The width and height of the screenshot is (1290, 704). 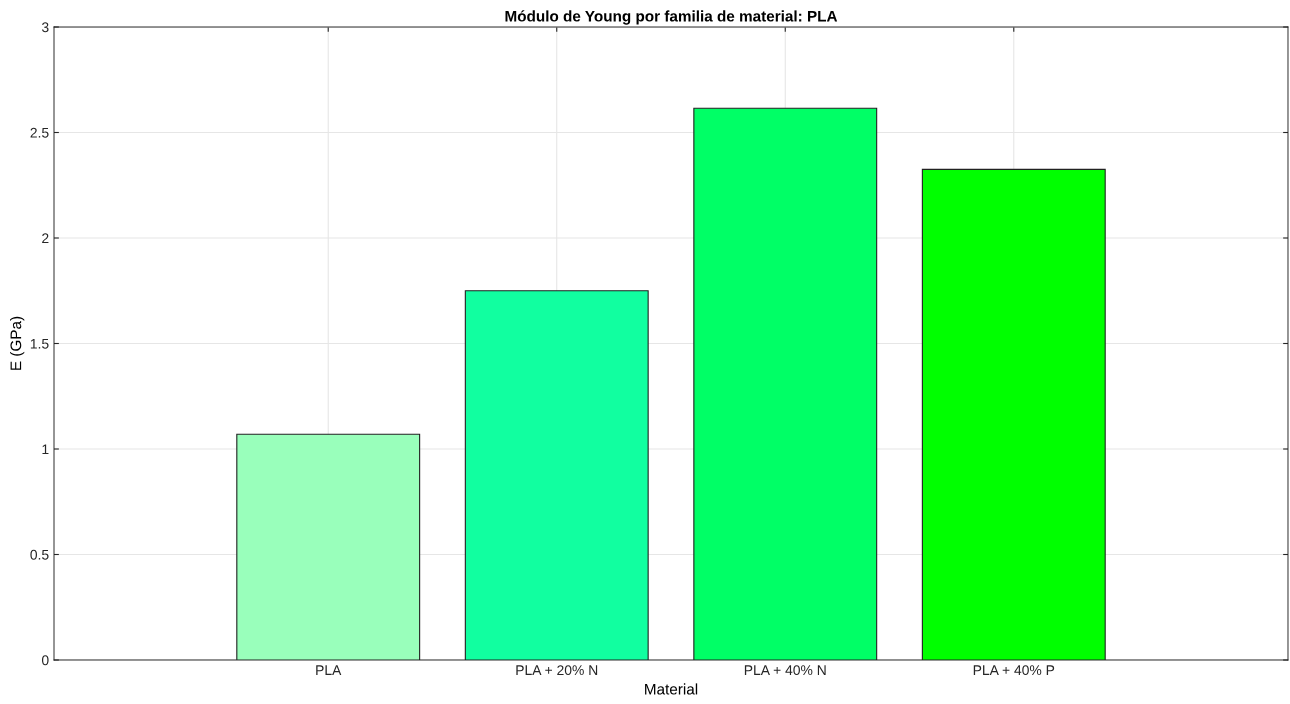 What do you see at coordinates (671, 689) in the screenshot?
I see `x-axis-title: Material` at bounding box center [671, 689].